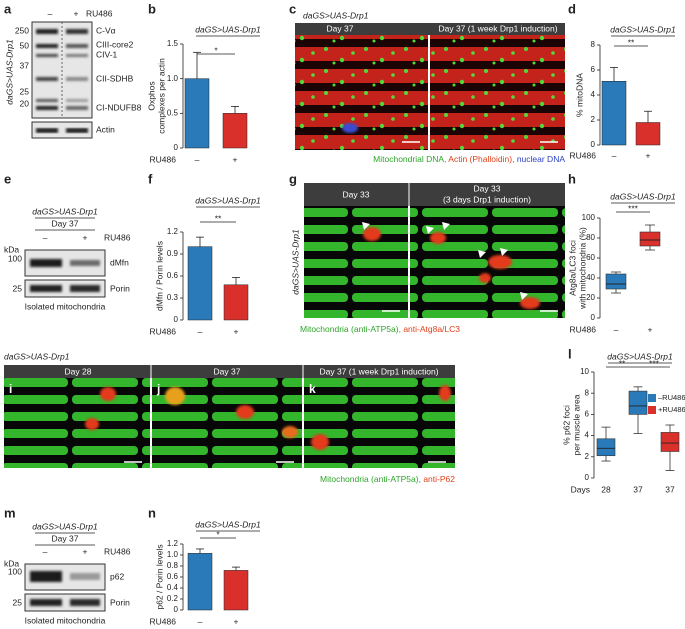 This screenshot has height=629, width=685. I want to click on y-tick-label: 8, so click(593, 44).